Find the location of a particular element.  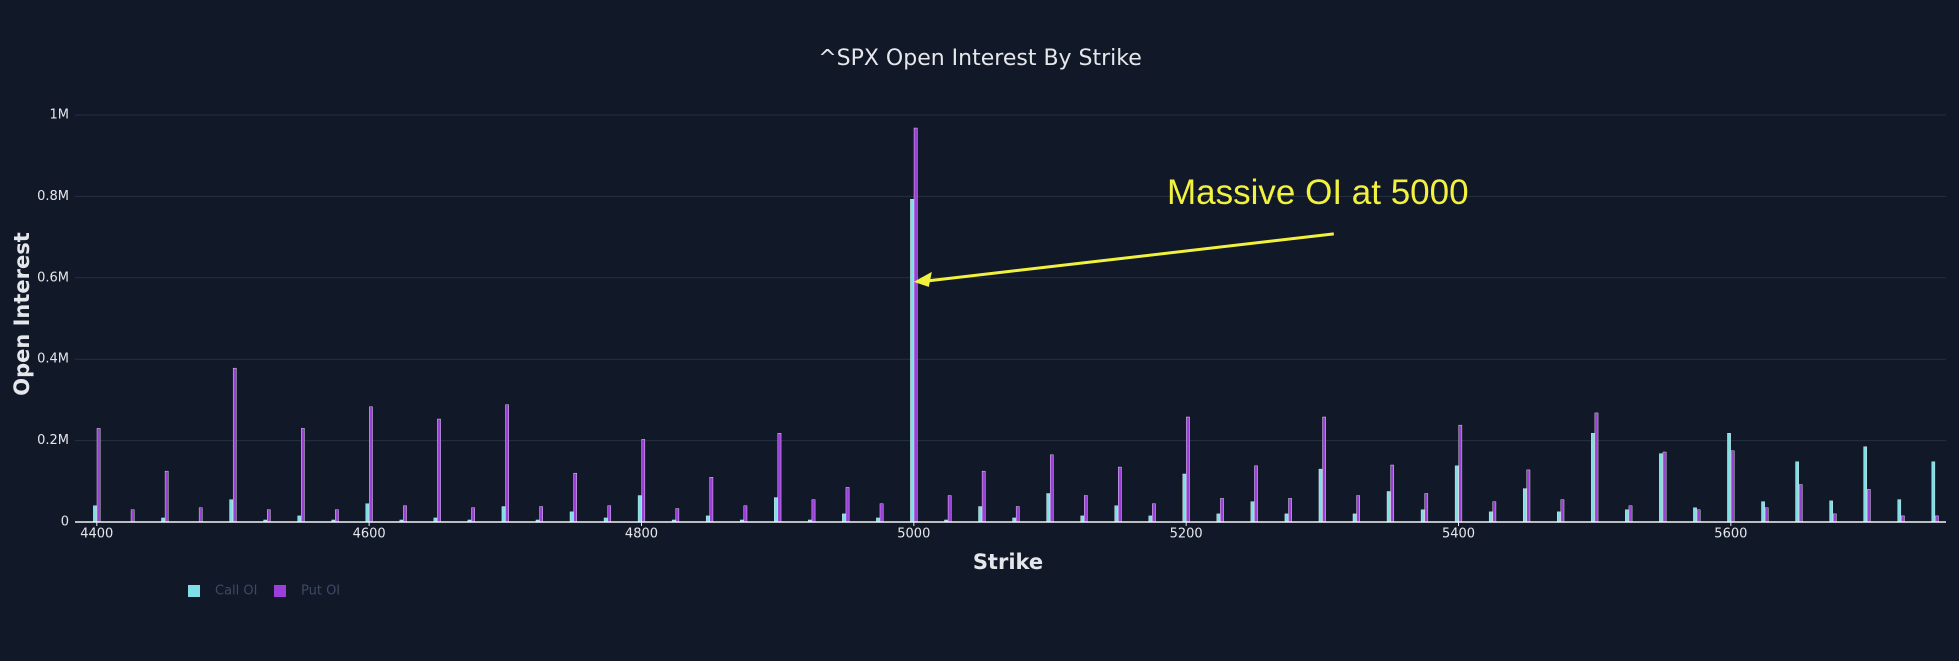

y-axis-label: Open Interest is located at coordinates (22, 314).